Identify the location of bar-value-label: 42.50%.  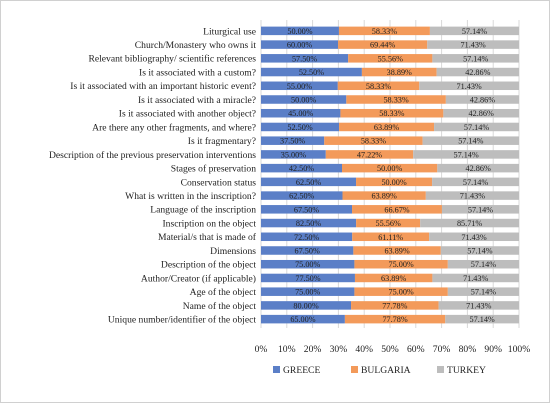
(301, 168).